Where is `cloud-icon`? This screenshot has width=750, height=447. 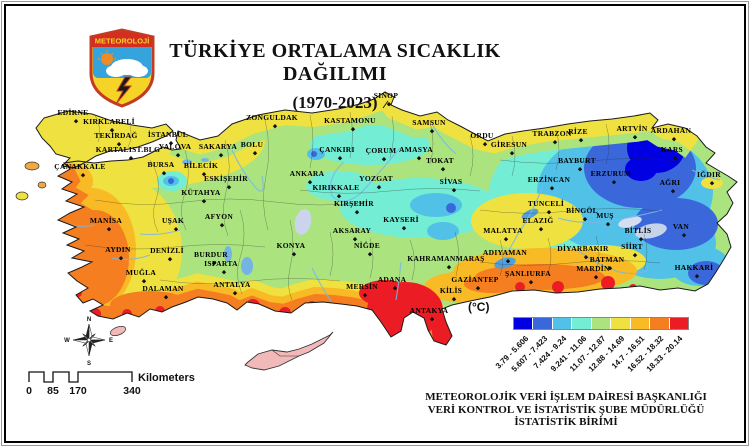 cloud-icon is located at coordinates (127, 68).